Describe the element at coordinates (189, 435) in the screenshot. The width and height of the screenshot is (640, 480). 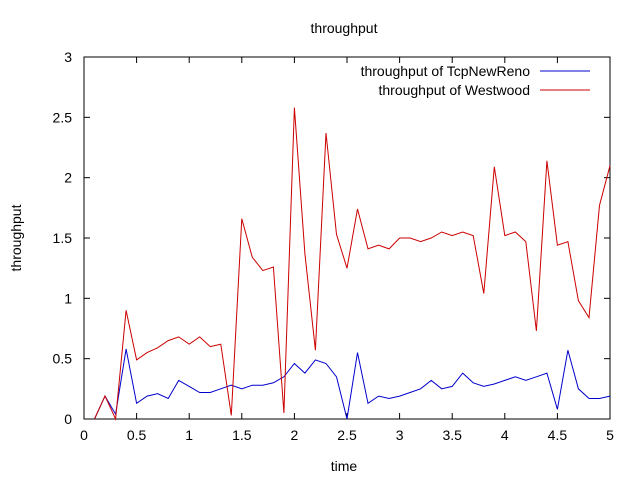
I see `x-tick-label: 1` at that location.